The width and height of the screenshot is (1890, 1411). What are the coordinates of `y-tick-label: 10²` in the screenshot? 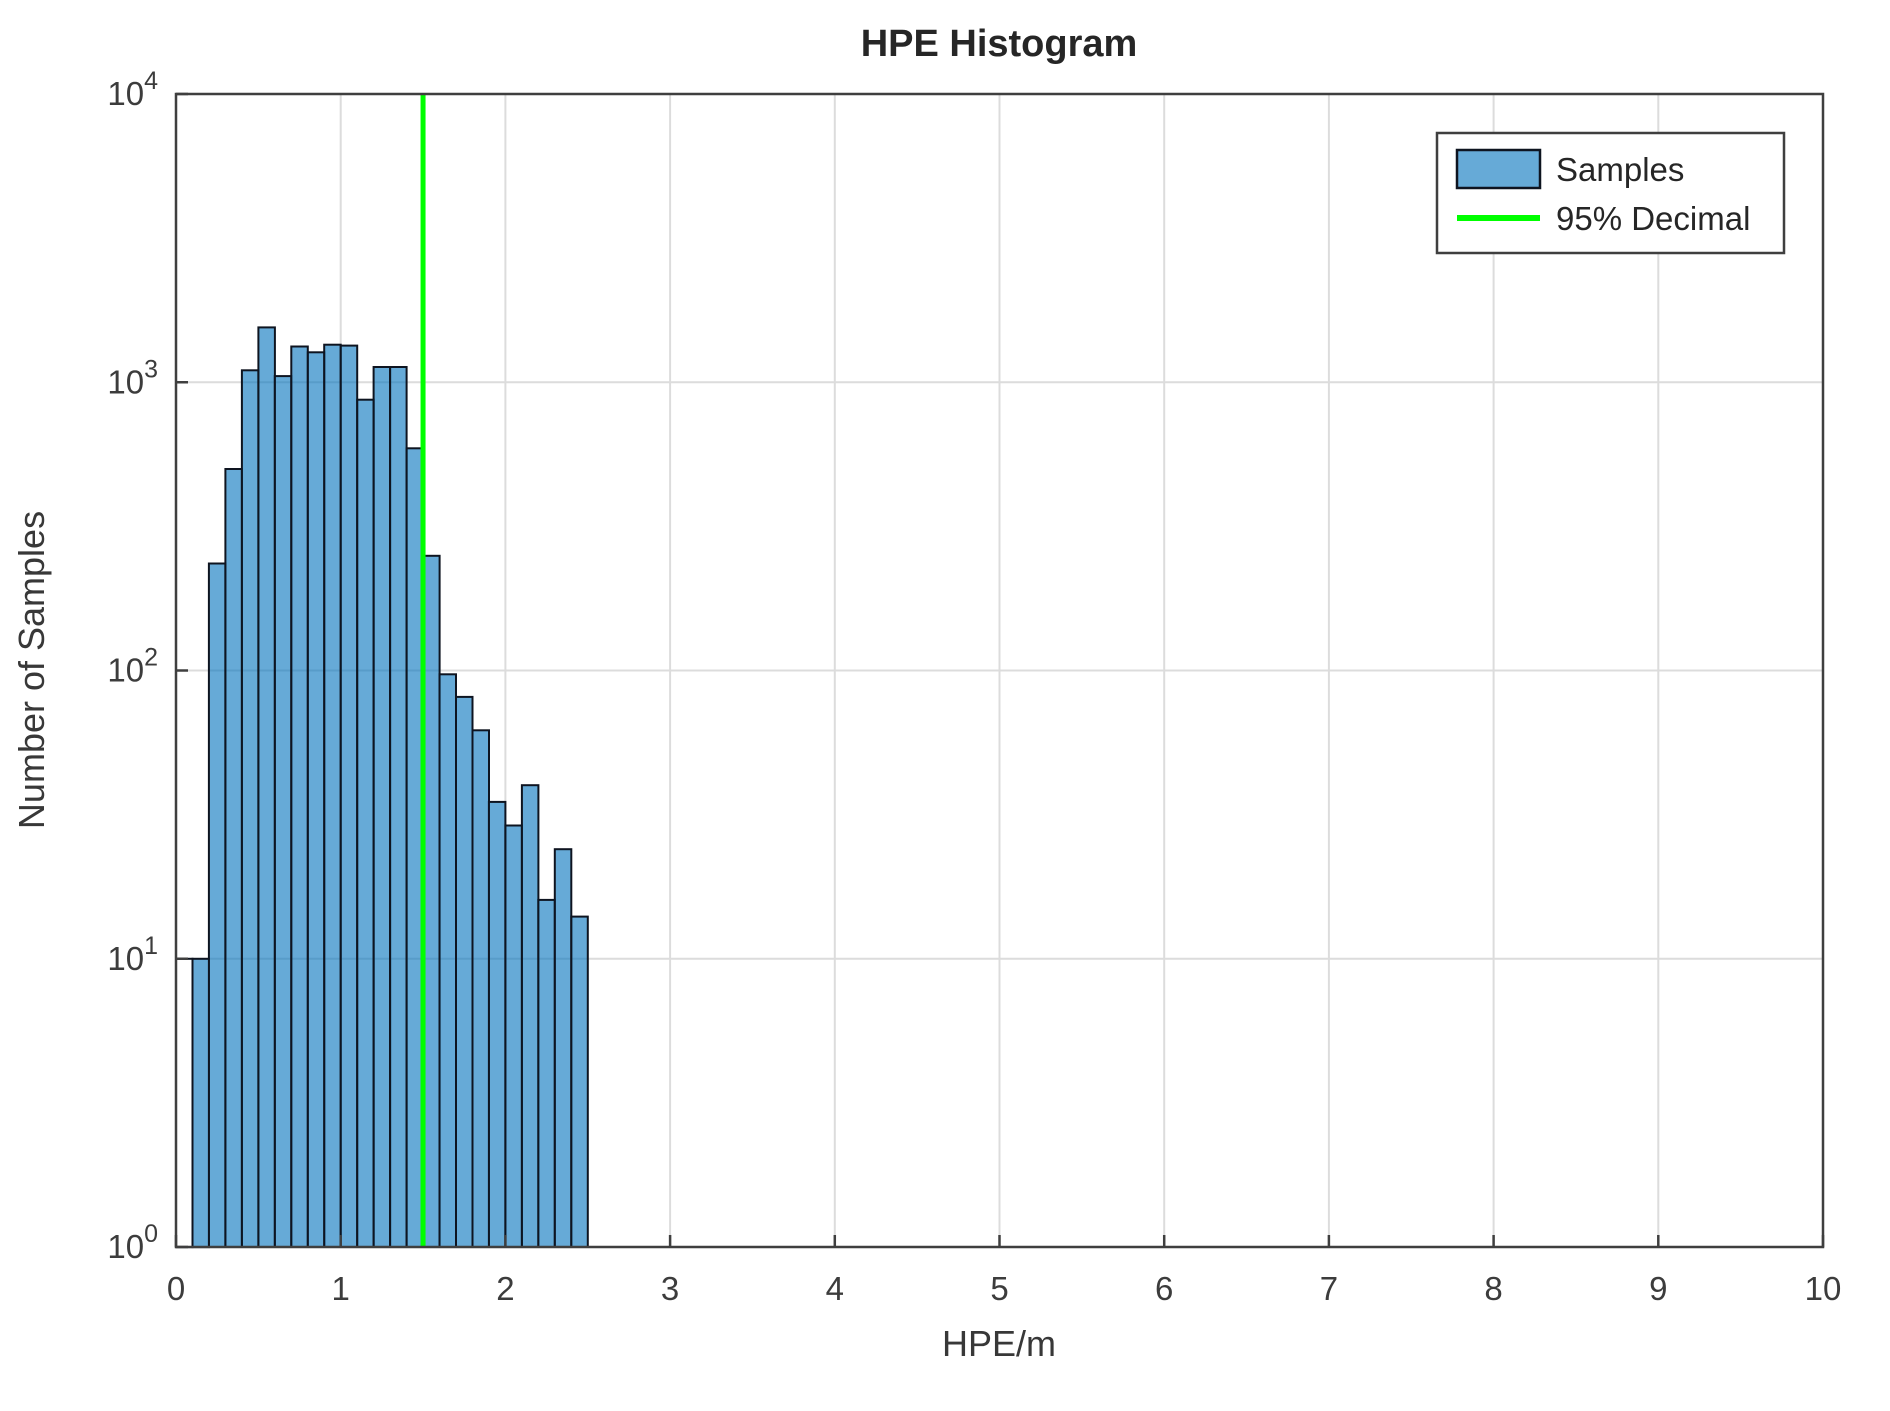 It's located at (132, 666).